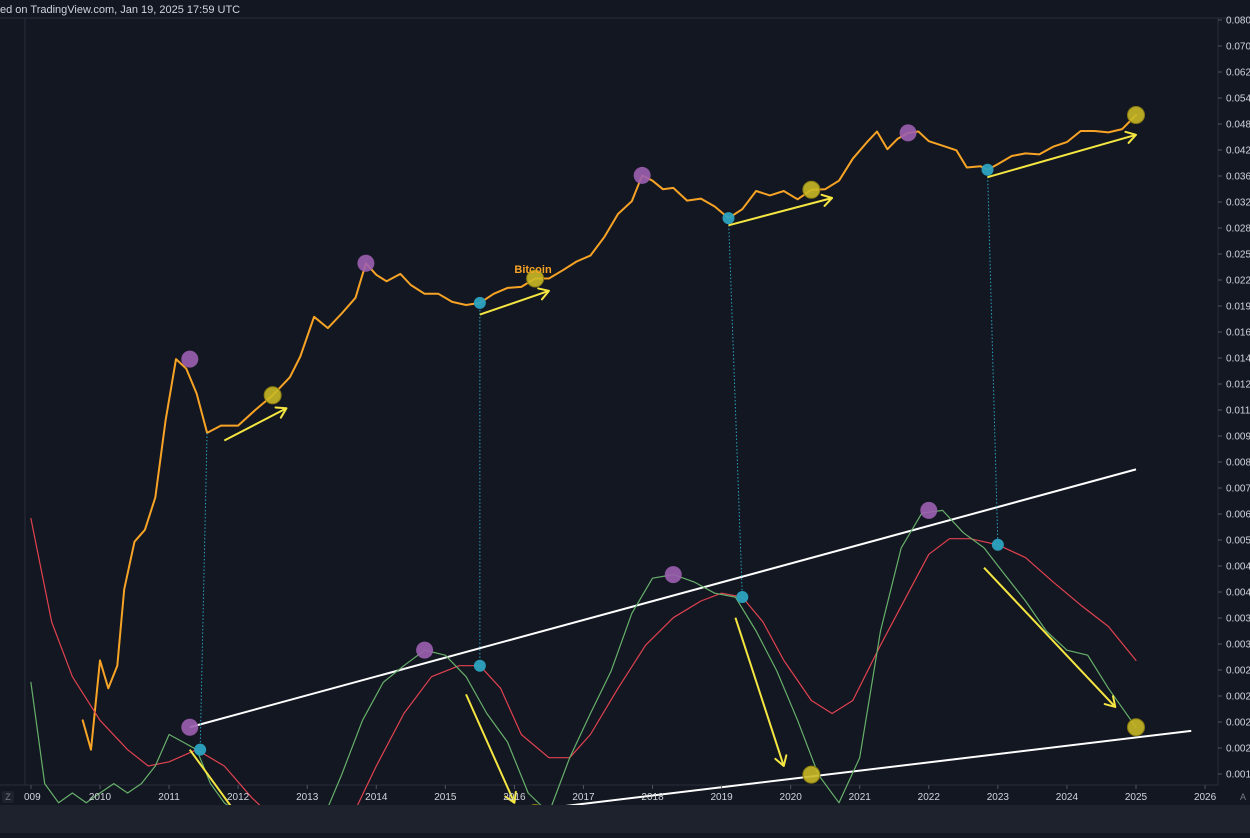  I want to click on y-tick-label: 0.042, so click(1238, 151).